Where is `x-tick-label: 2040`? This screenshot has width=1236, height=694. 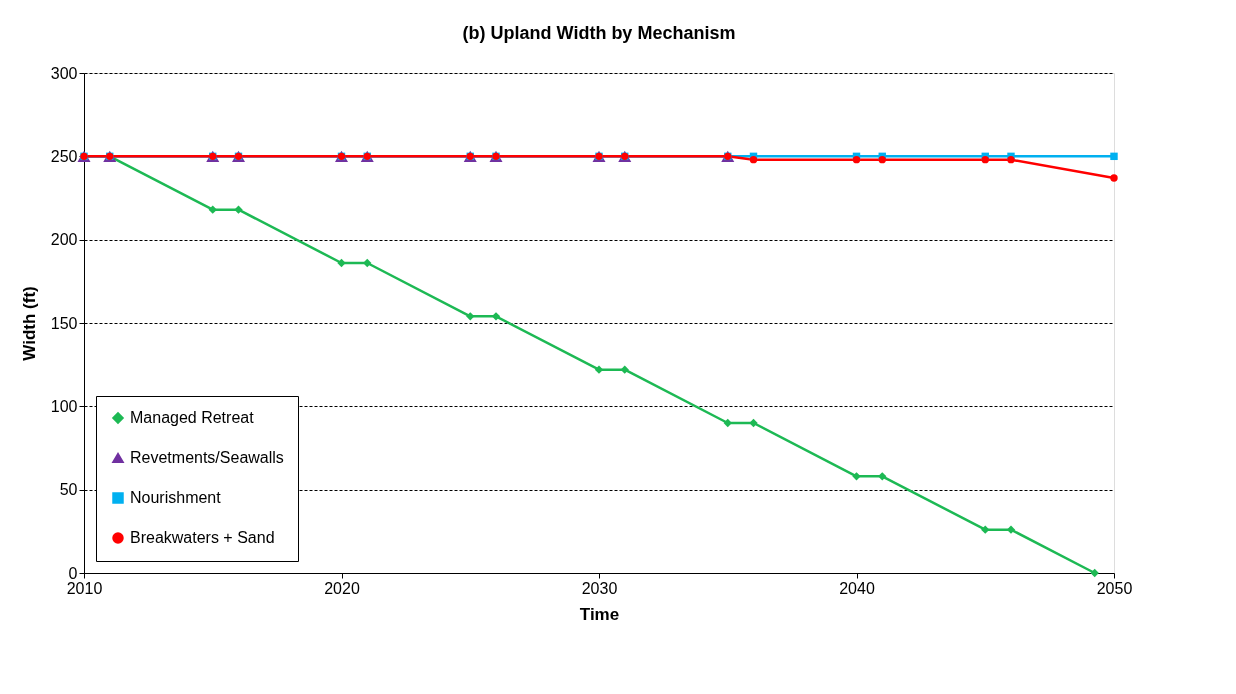
x-tick-label: 2040 is located at coordinates (857, 588).